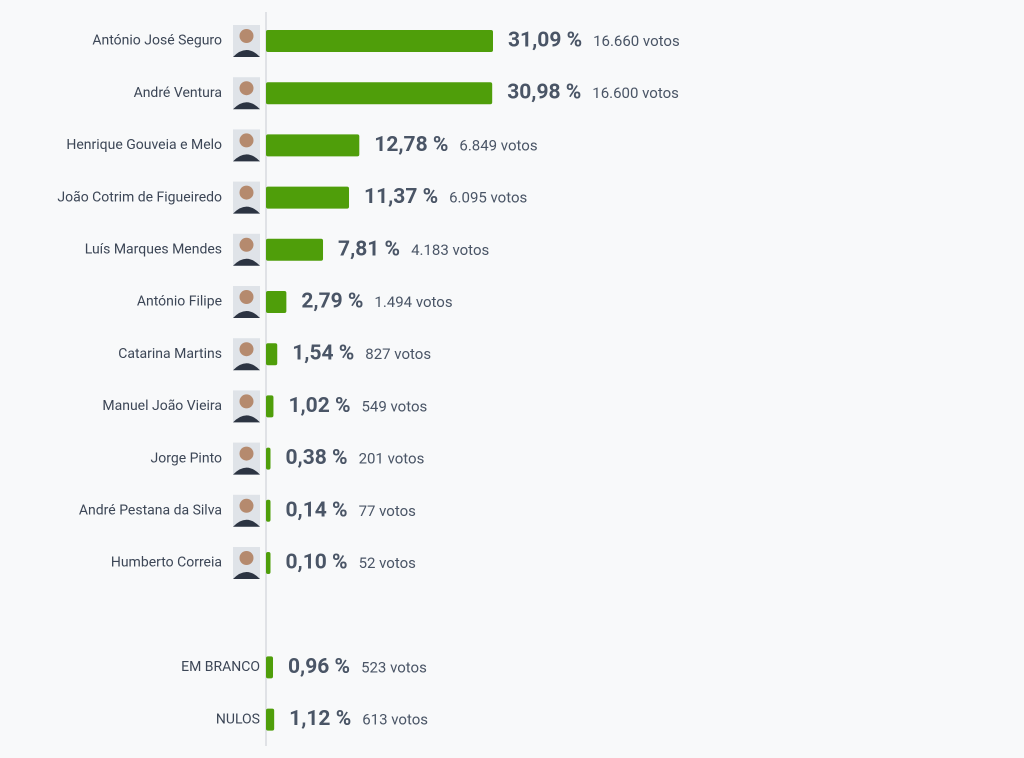 The image size is (1024, 758). Describe the element at coordinates (162, 406) in the screenshot. I see `category-label: Manuel João Vieira` at that location.